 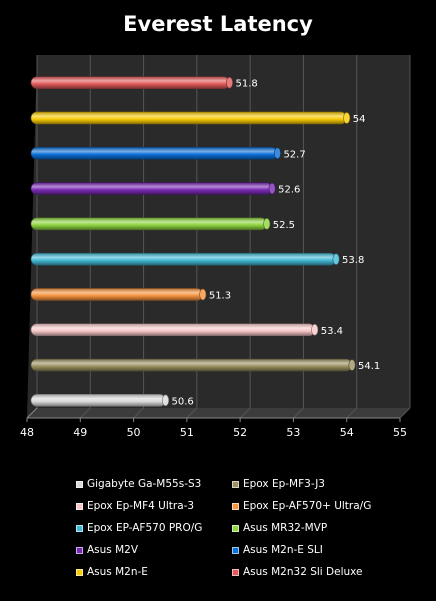 What do you see at coordinates (289, 190) in the screenshot?
I see `data-label: 52.6` at bounding box center [289, 190].